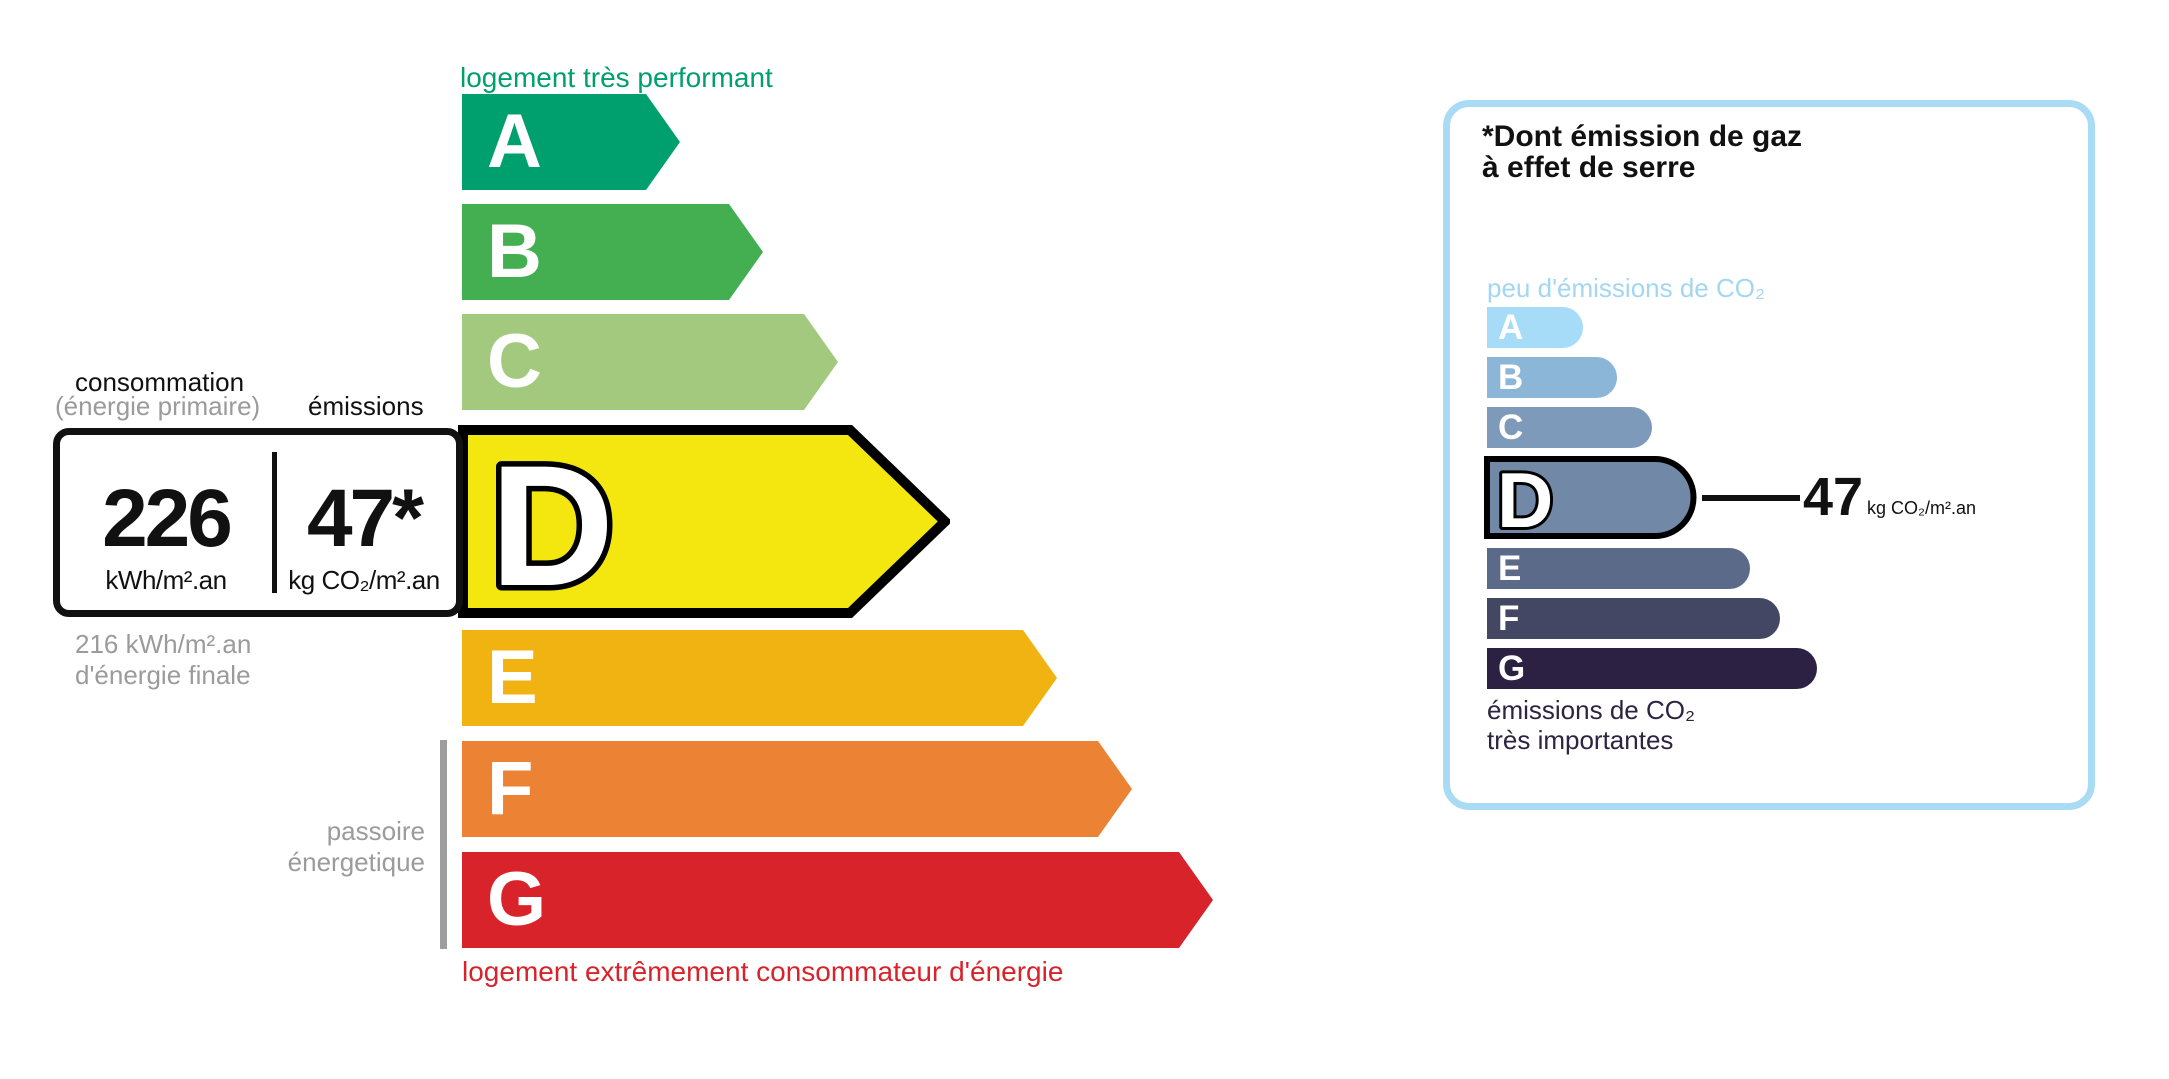 The image size is (2169, 1079). I want to click on co2-low-caption: peu d'émissions de CO₂, so click(1626, 288).